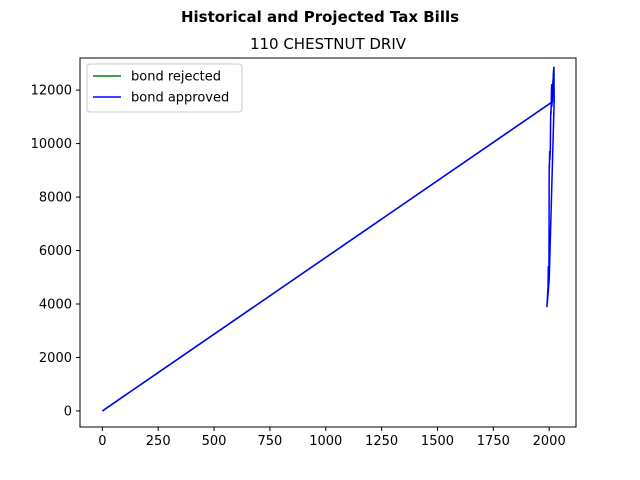 This screenshot has width=640, height=480. I want to click on figure-suptitle: Historical and Projected Tax Bills, so click(320, 17).